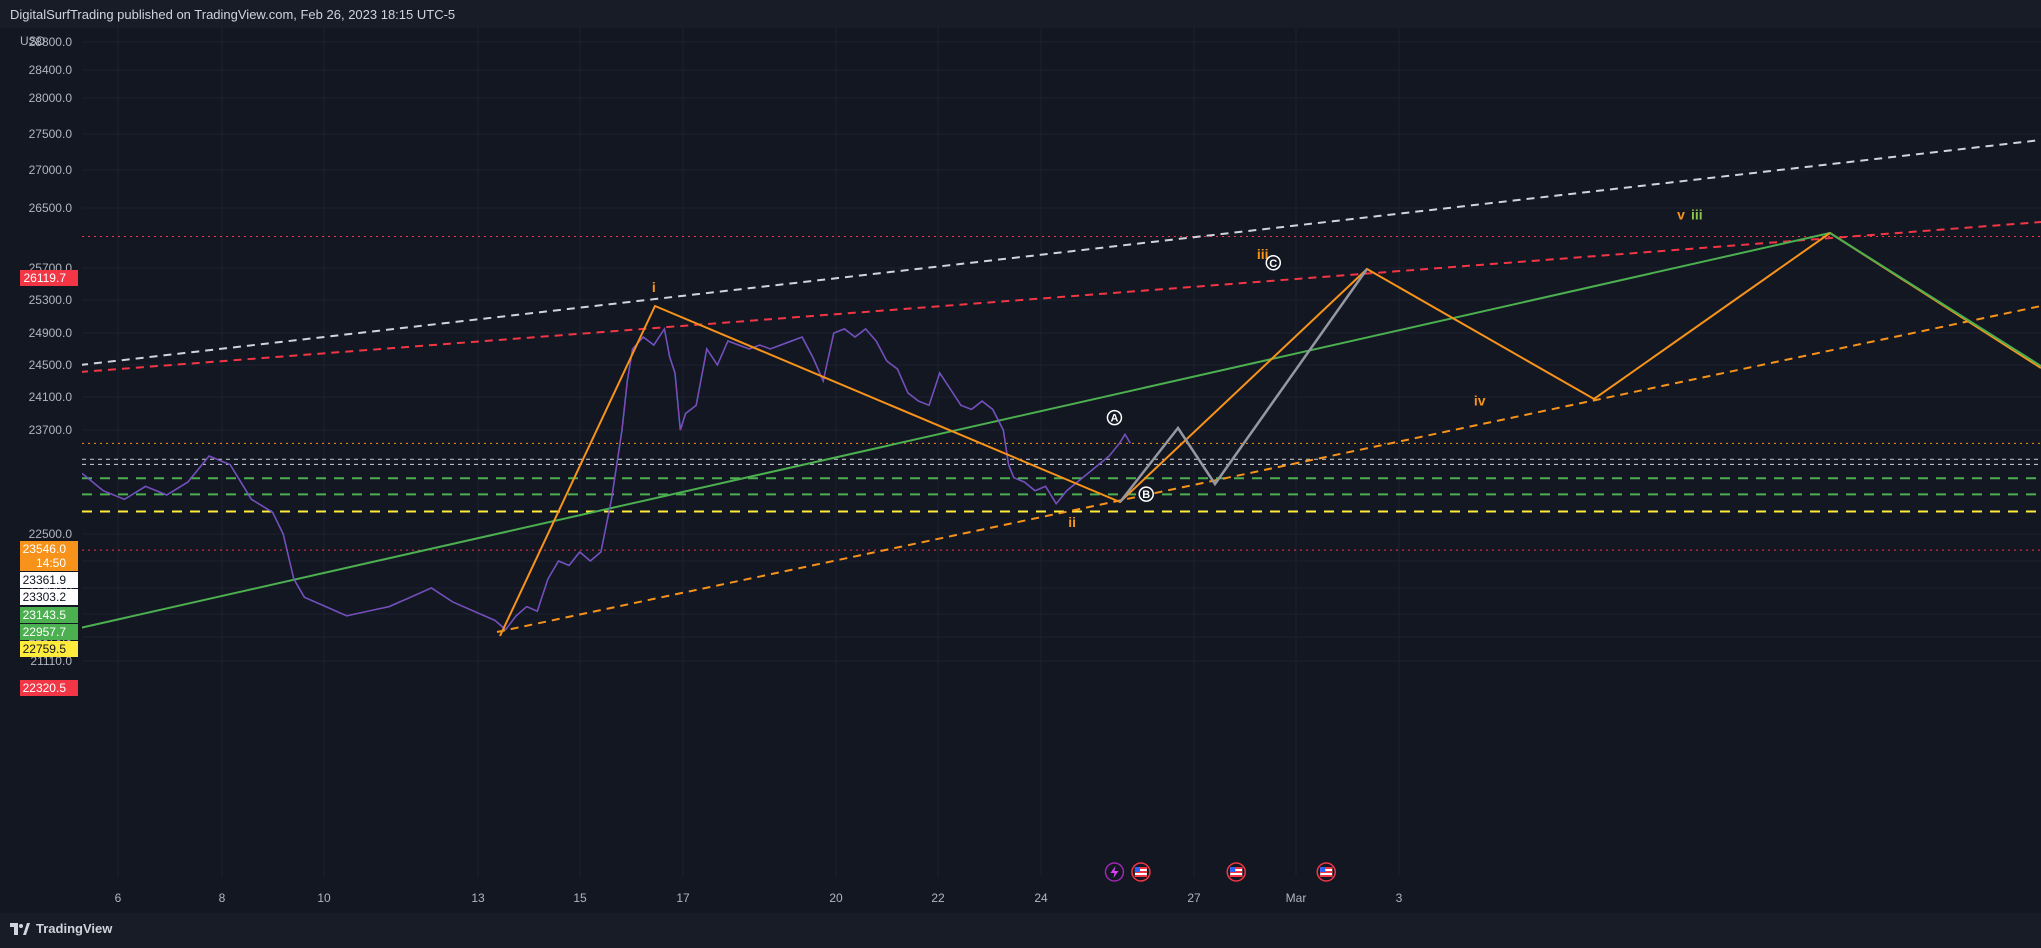  I want to click on price-badge: 22759.5, so click(49, 649).